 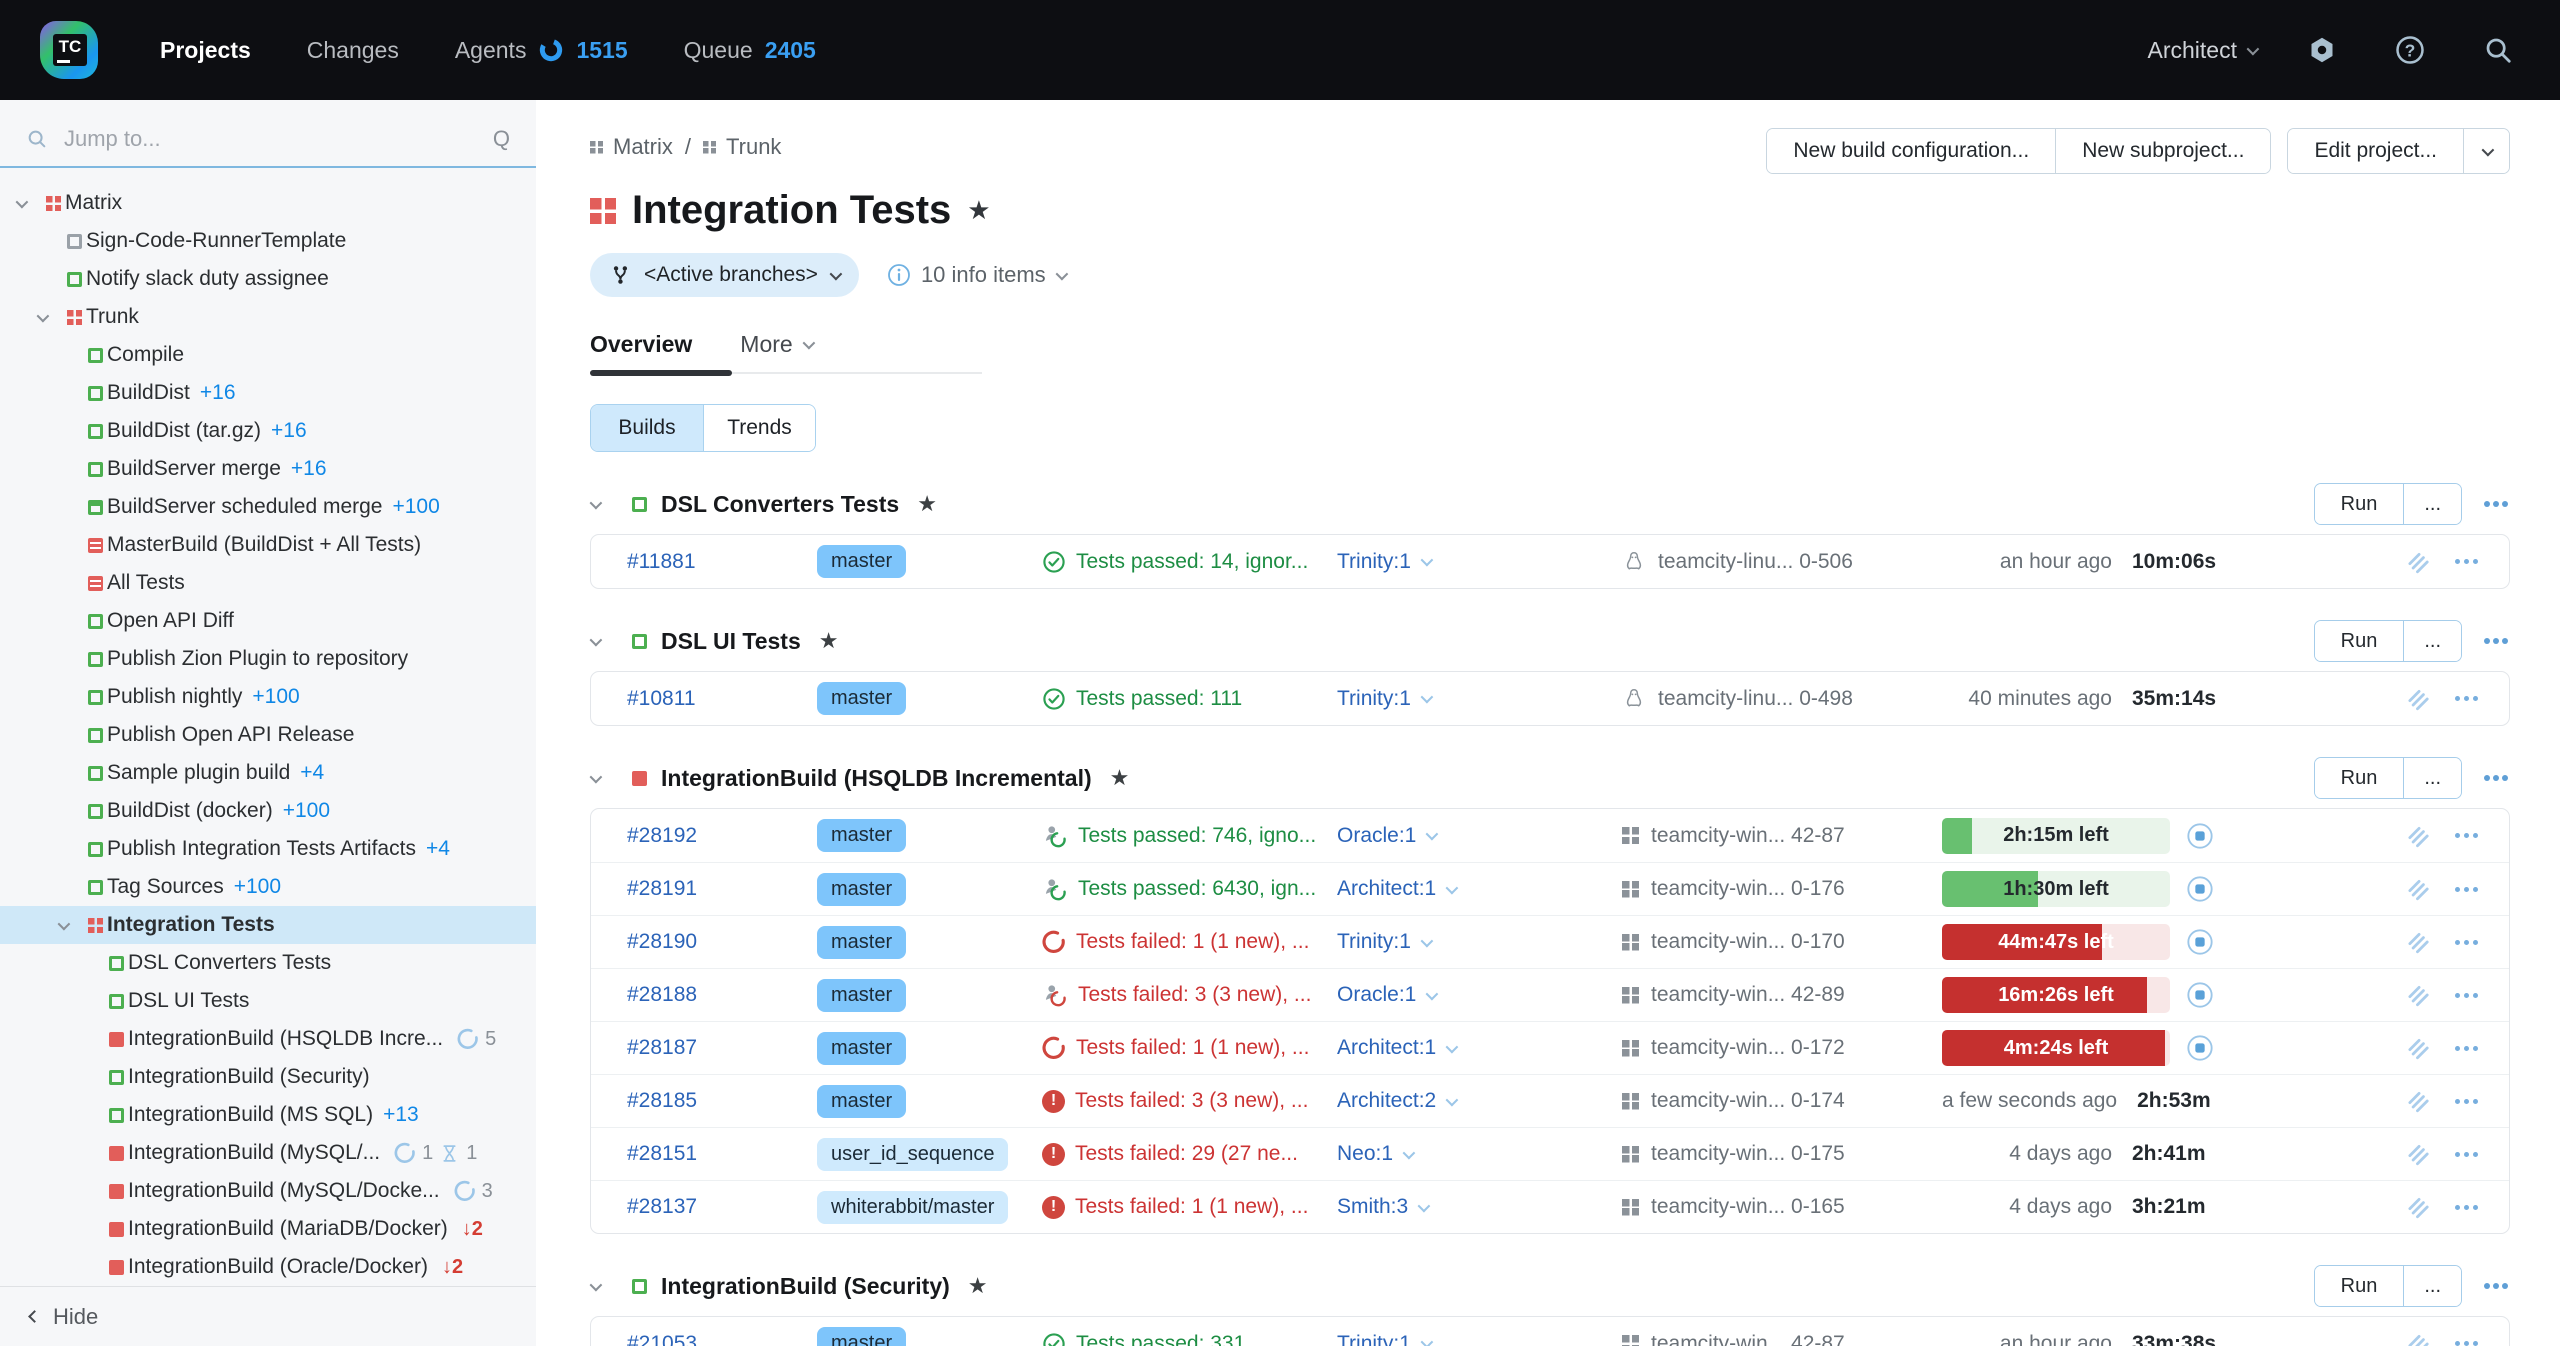 What do you see at coordinates (2204, 50) in the screenshot?
I see `user-menu: Architect` at bounding box center [2204, 50].